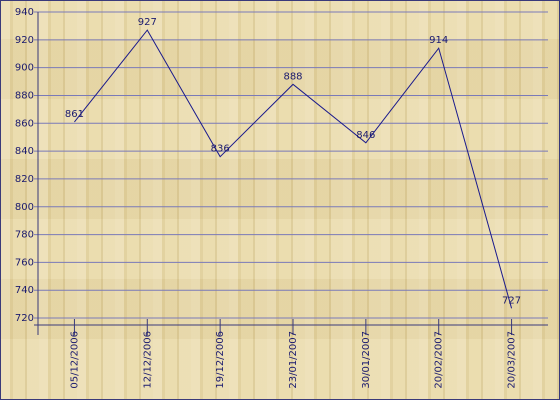 The image size is (560, 400). I want to click on x-tick-label: 20/03/2007, so click(512, 360).